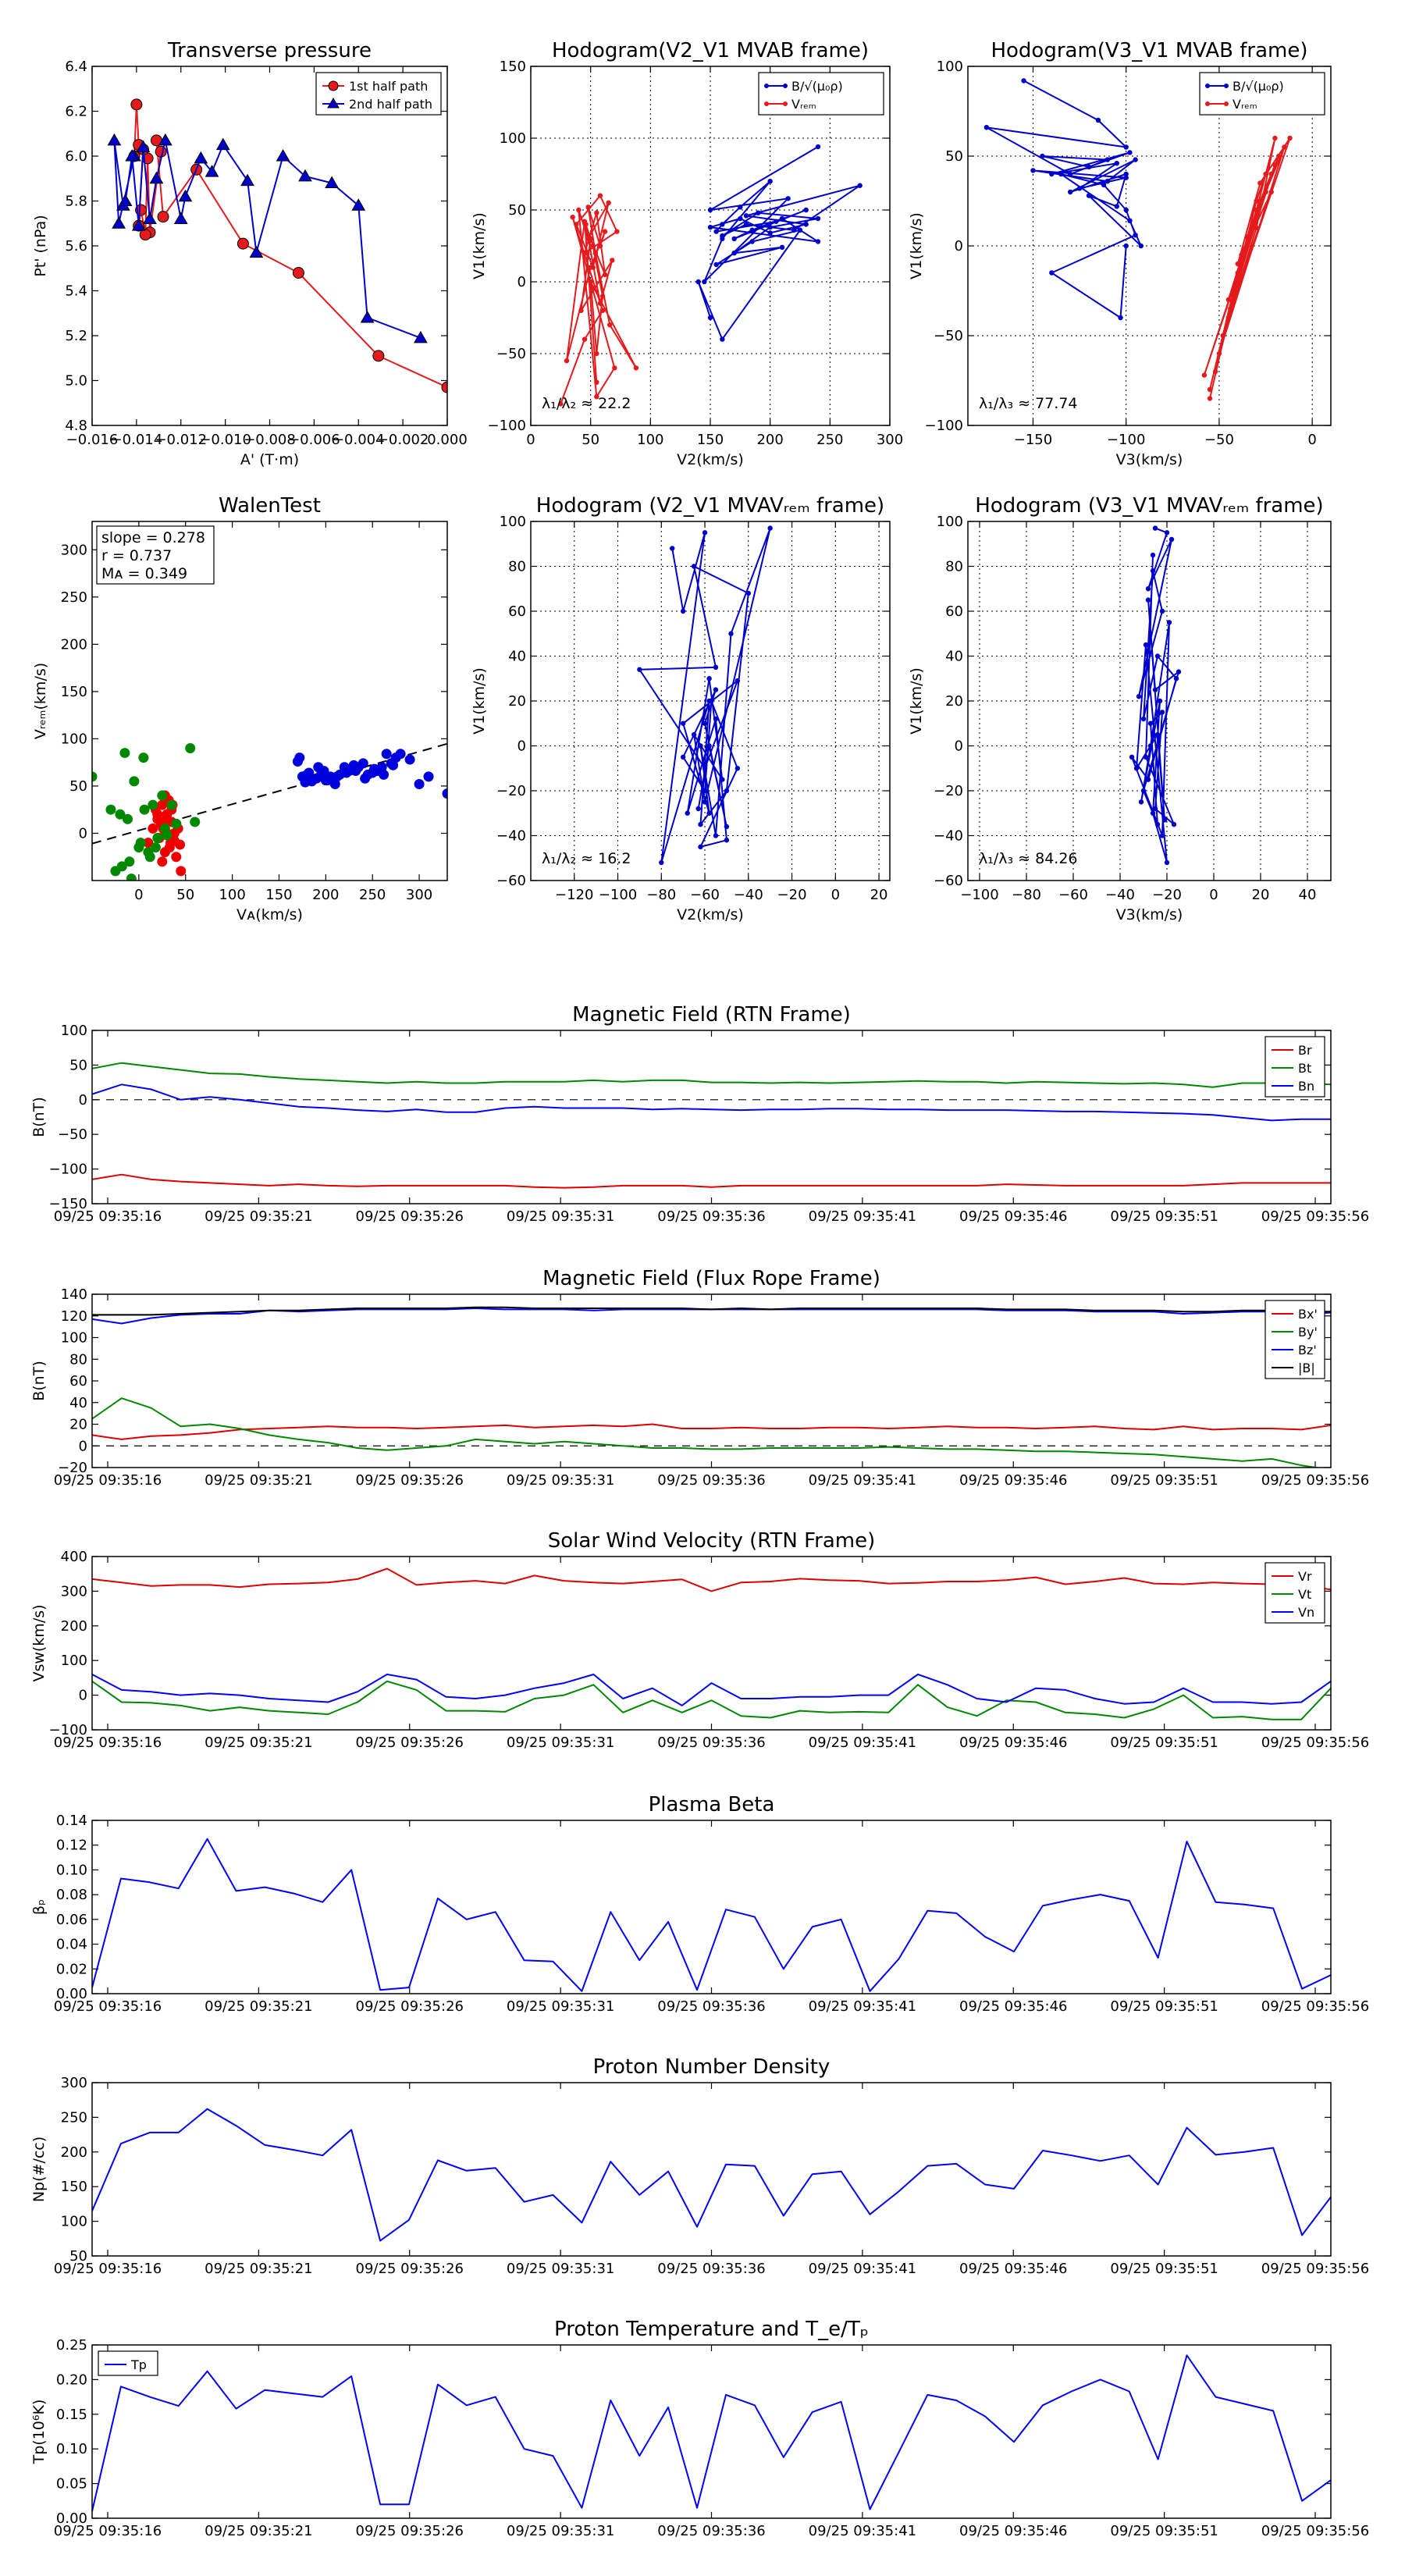  What do you see at coordinates (1164, 2531) in the screenshot?
I see `x-tick-label: 09/25 09:35:51` at bounding box center [1164, 2531].